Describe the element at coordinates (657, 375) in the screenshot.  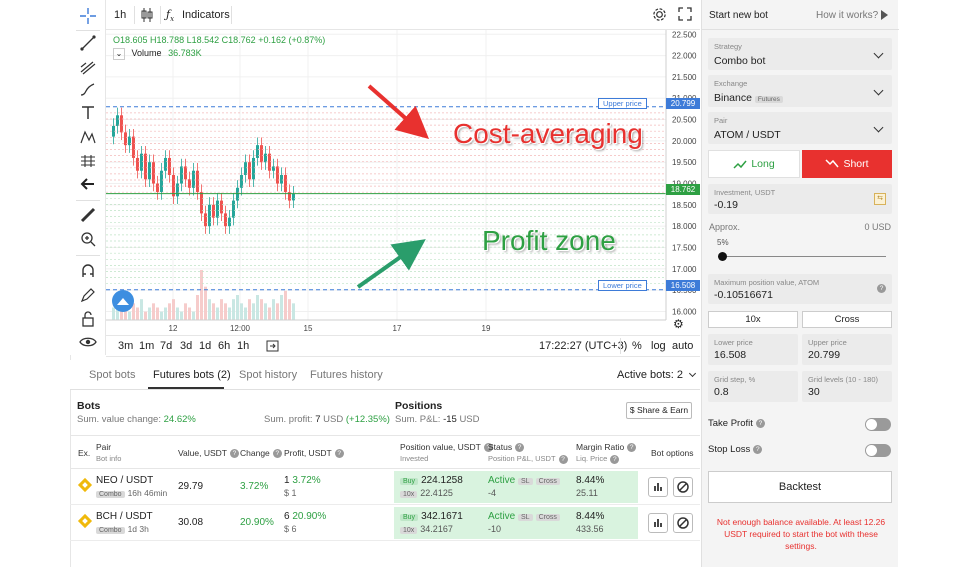
I see `active-bots-dropdown: Active bots: 2` at that location.